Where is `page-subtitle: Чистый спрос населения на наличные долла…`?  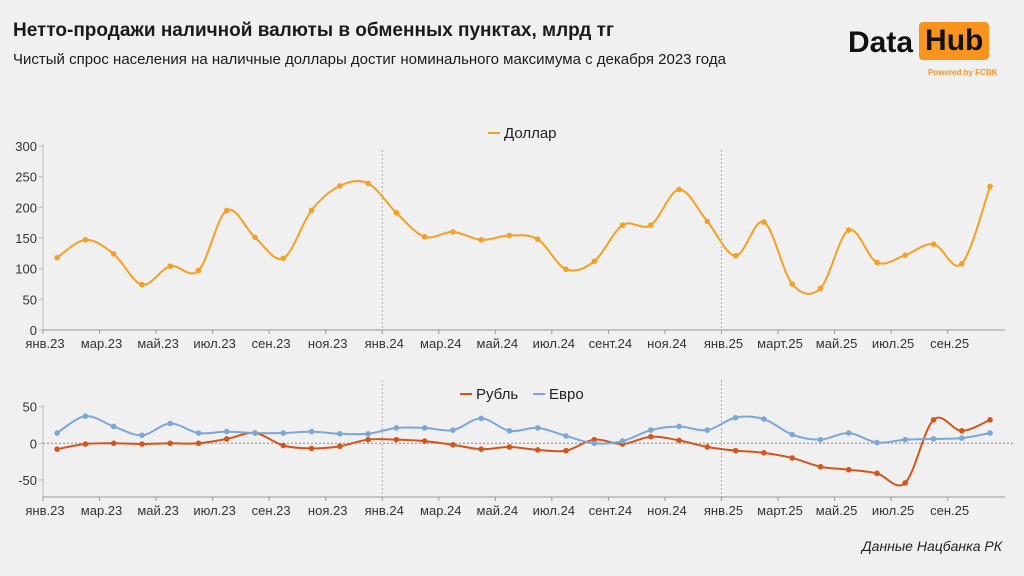
page-subtitle: Чистый спрос населения на наличные долла… is located at coordinates (369, 59).